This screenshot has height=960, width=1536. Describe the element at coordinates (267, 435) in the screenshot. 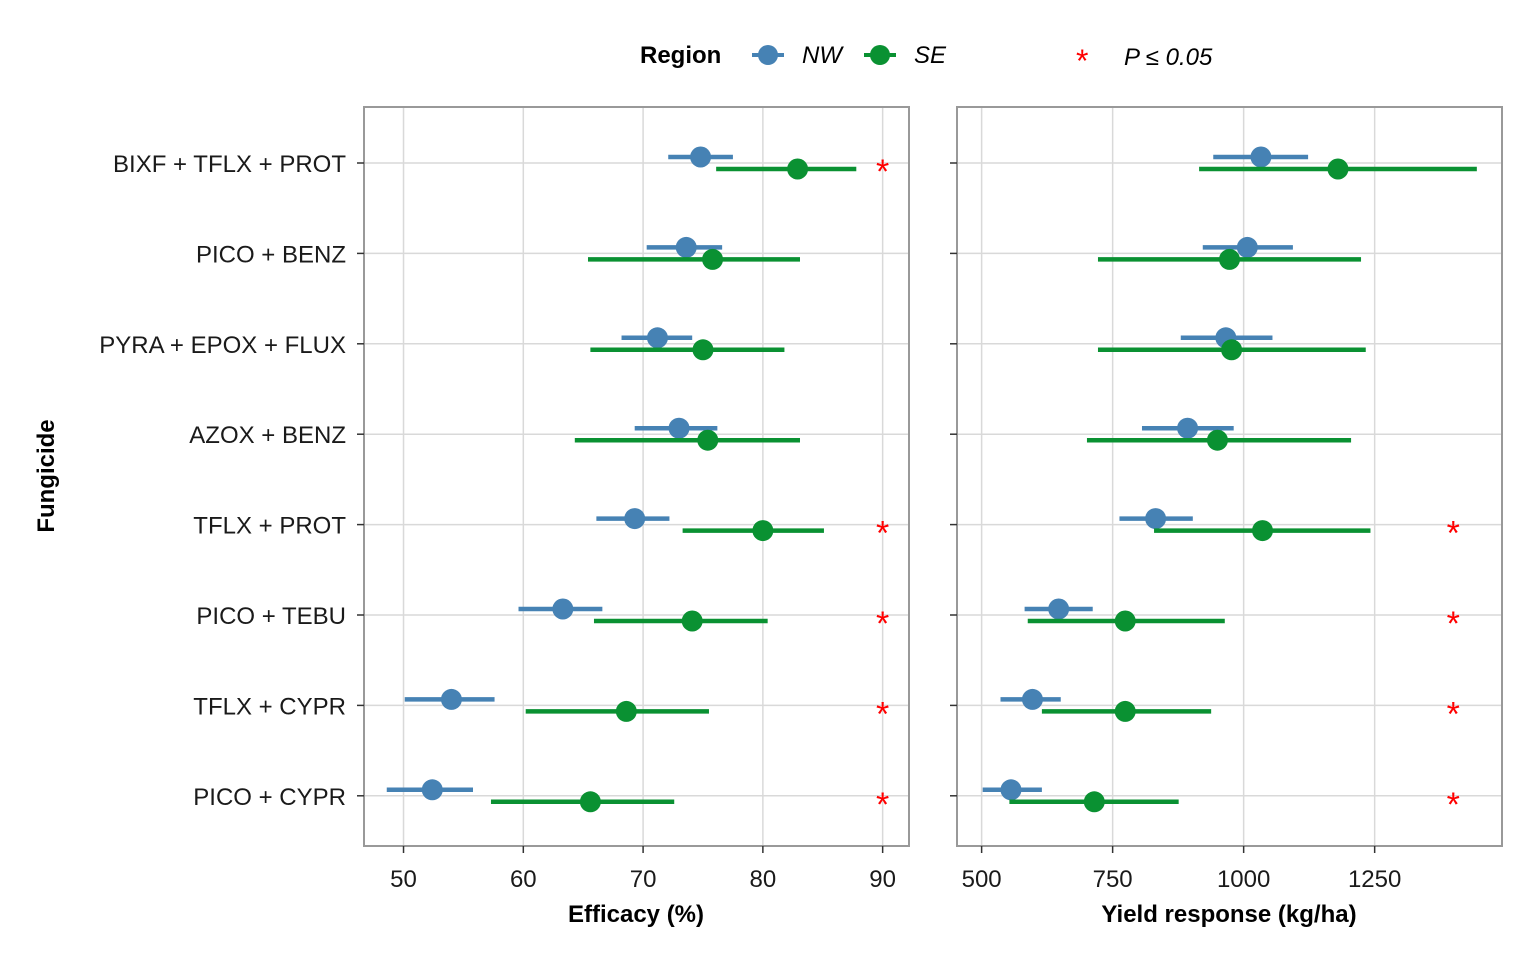

I see `y-tick-label: AZOX + BENZ` at that location.